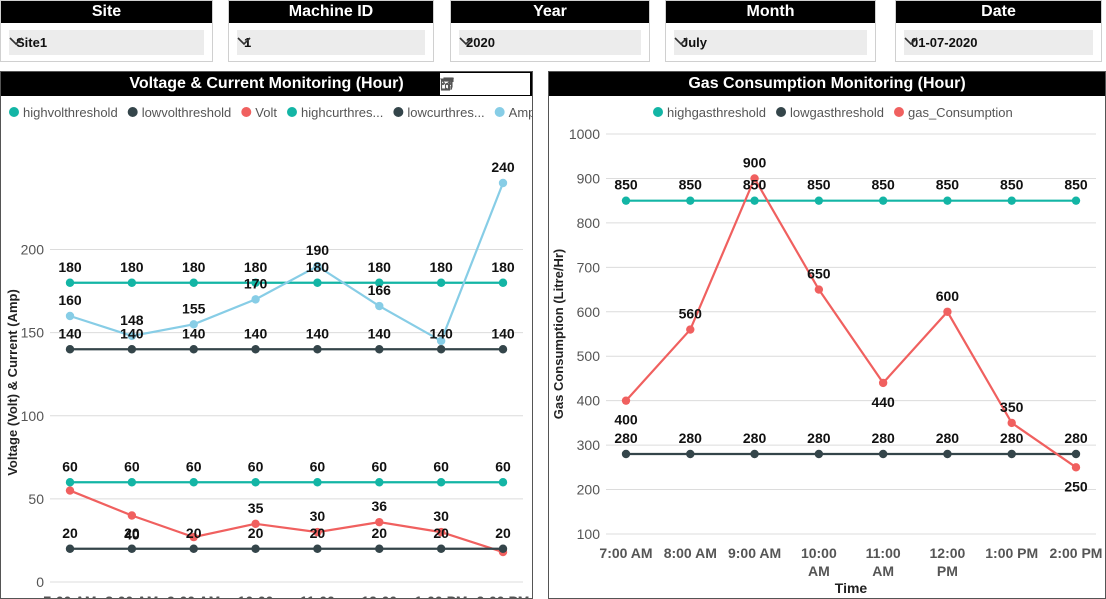  Describe the element at coordinates (106, 42) in the screenshot. I see `site-dropdown: Site1` at that location.